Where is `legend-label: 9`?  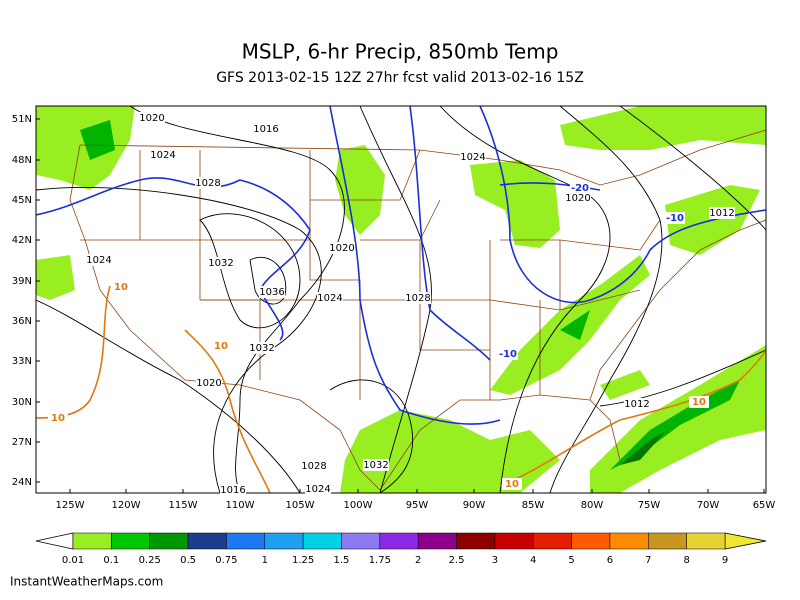 legend-label: 9 is located at coordinates (725, 560).